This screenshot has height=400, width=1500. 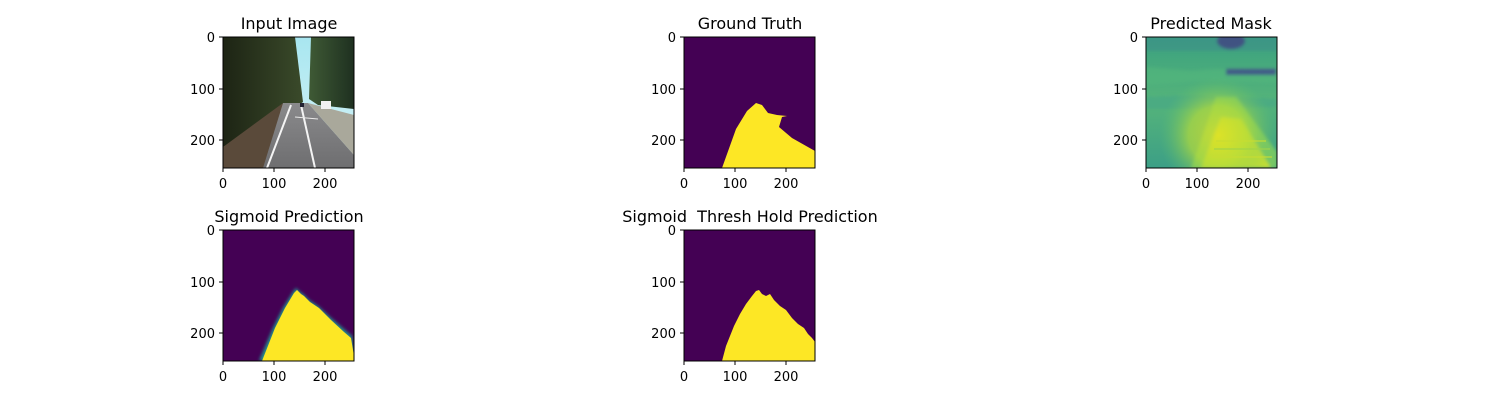 I want to click on panel-predicted-mask: Predicted Mask 0, so click(x=1195, y=103).